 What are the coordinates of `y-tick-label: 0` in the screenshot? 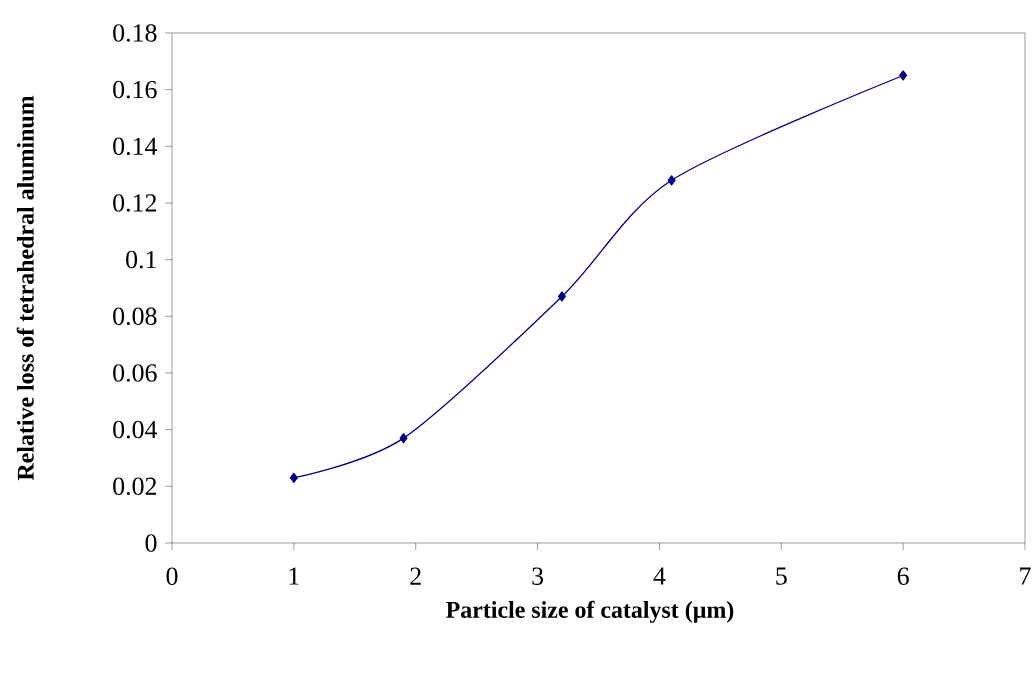 It's located at (151, 543).